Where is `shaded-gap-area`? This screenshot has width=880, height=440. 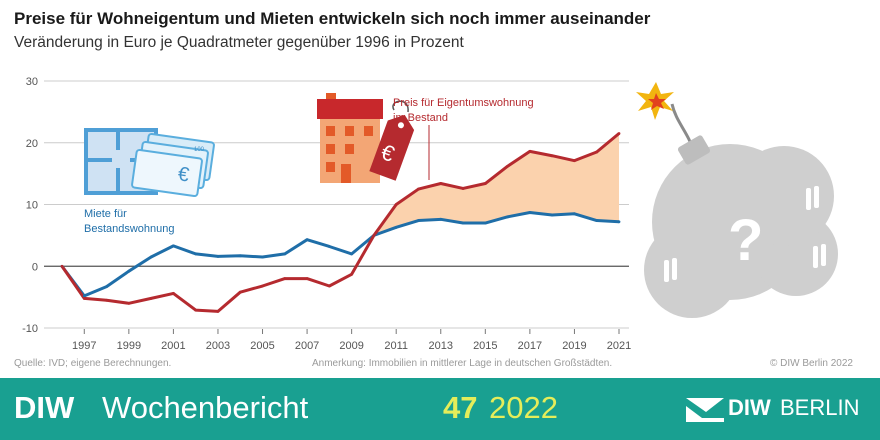 shaded-gap-area is located at coordinates (496, 184).